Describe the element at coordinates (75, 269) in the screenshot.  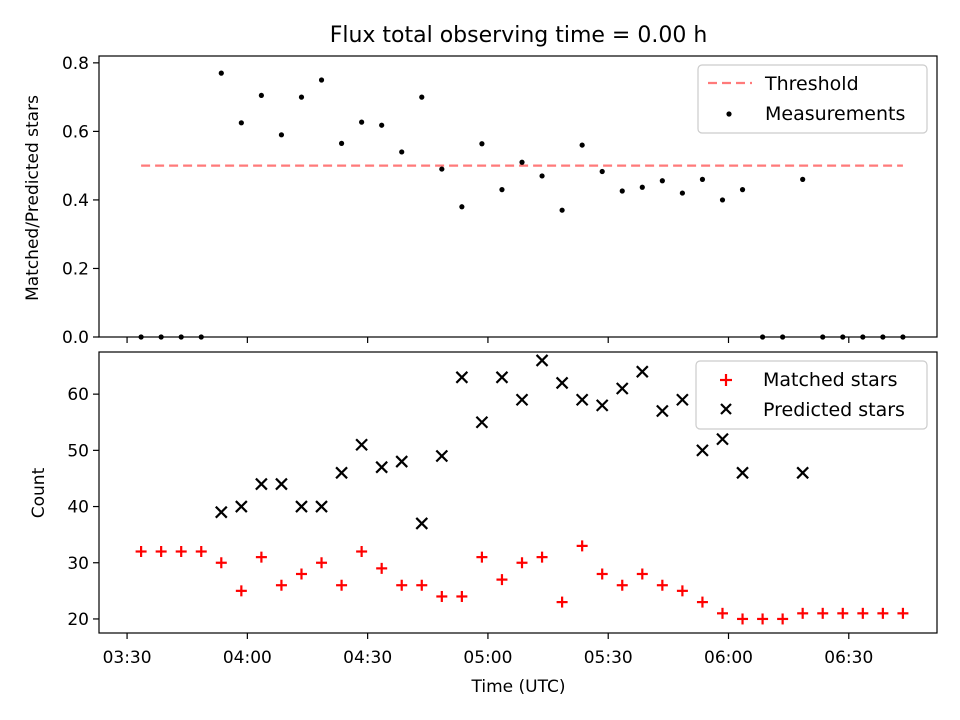
I see `top-y-tick-label: 0.2` at that location.